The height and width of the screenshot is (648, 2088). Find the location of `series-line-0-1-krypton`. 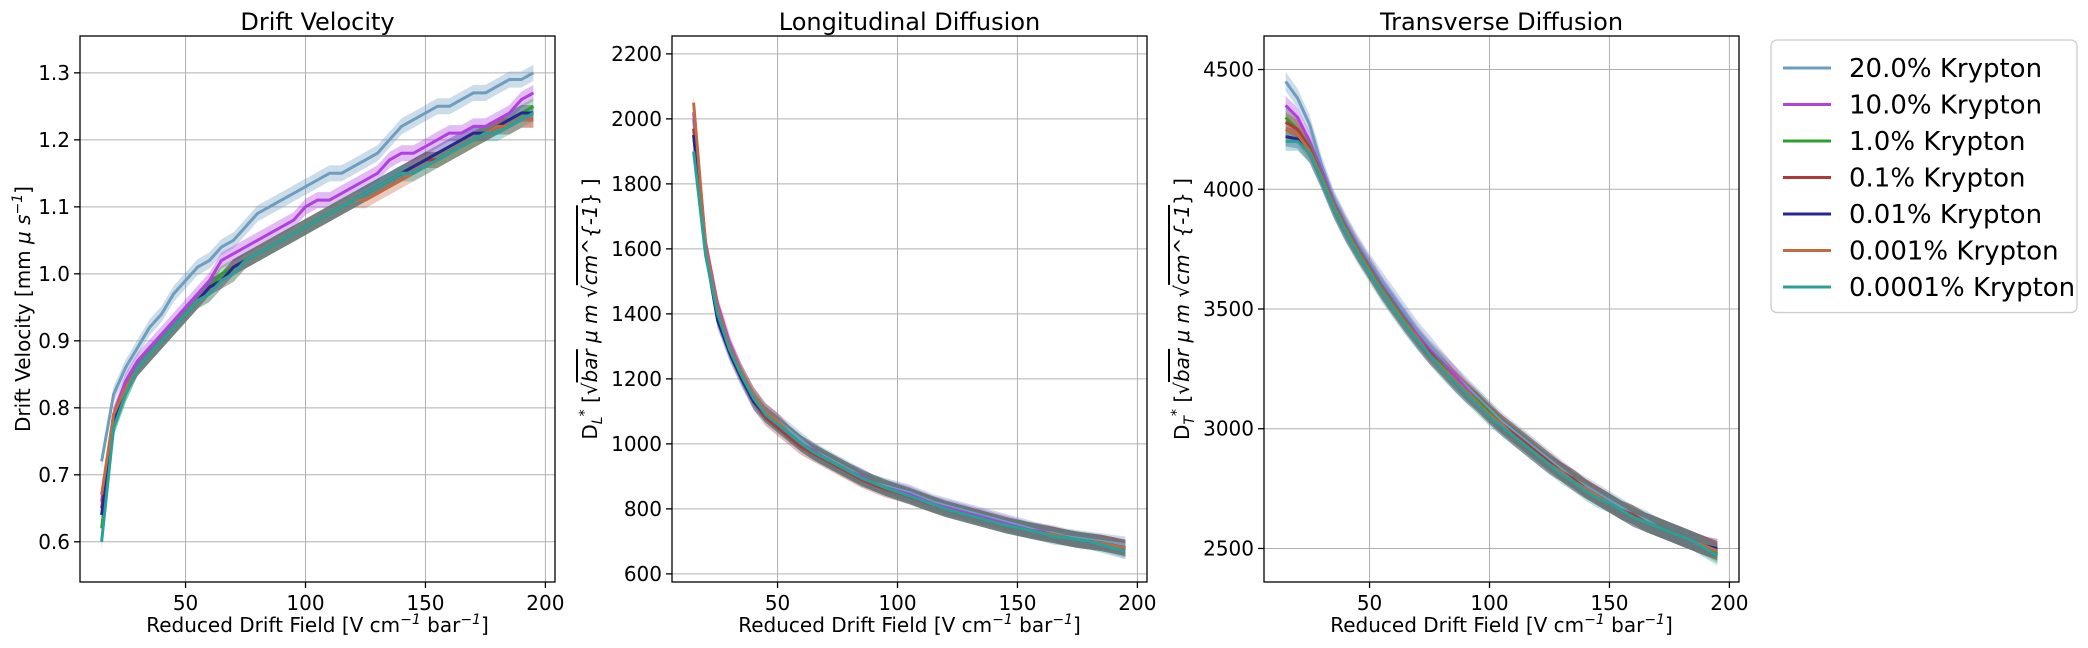

series-line-0-1-krypton is located at coordinates (1501, 336).